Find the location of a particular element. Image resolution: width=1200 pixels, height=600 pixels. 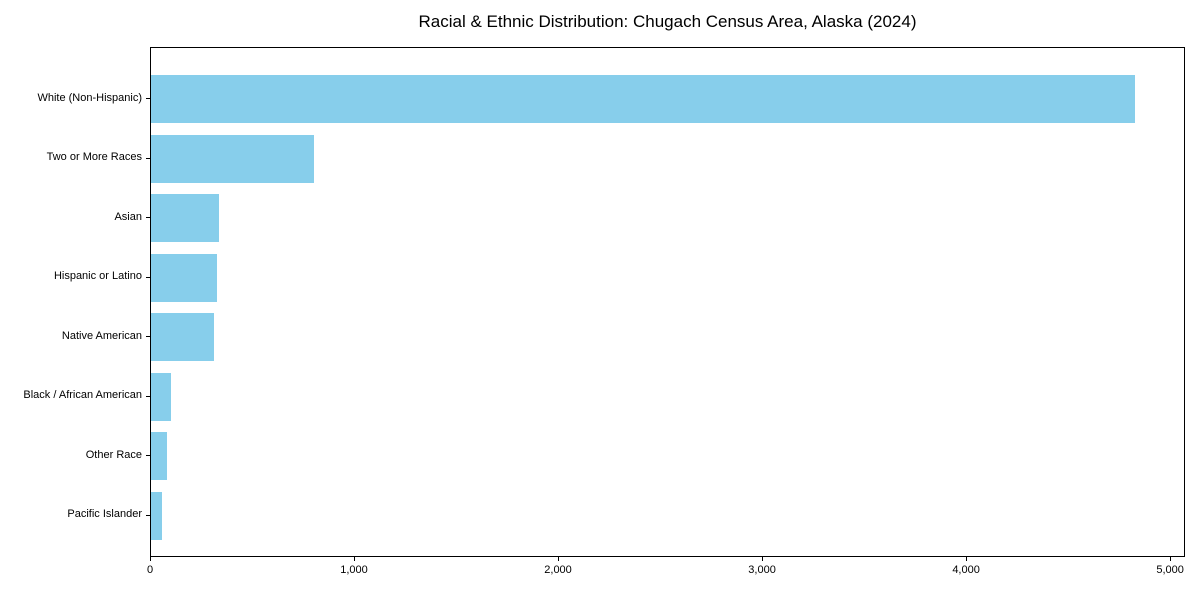

x-tick-label: 3,000 is located at coordinates (762, 570).